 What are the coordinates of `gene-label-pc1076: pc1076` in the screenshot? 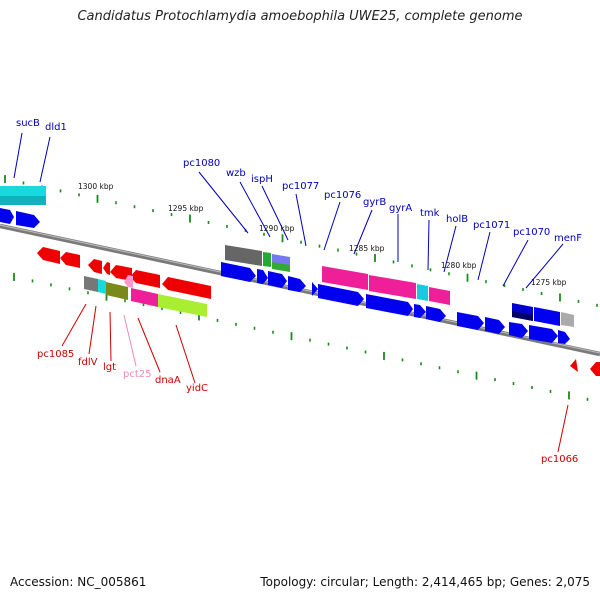 It's located at (342, 195).